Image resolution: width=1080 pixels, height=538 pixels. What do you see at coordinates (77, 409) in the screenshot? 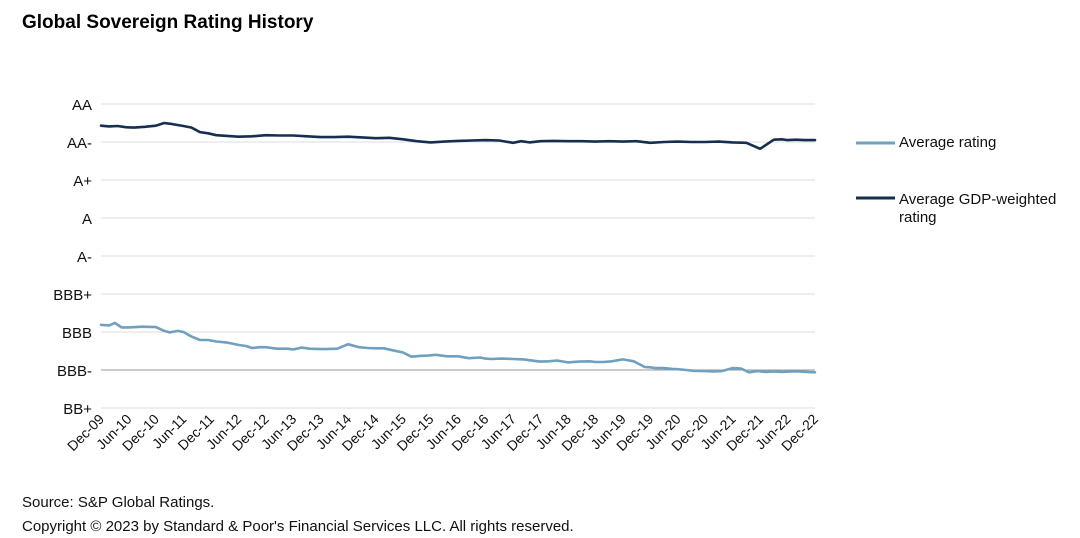
I see `y-tick-label: BB+` at bounding box center [77, 409].